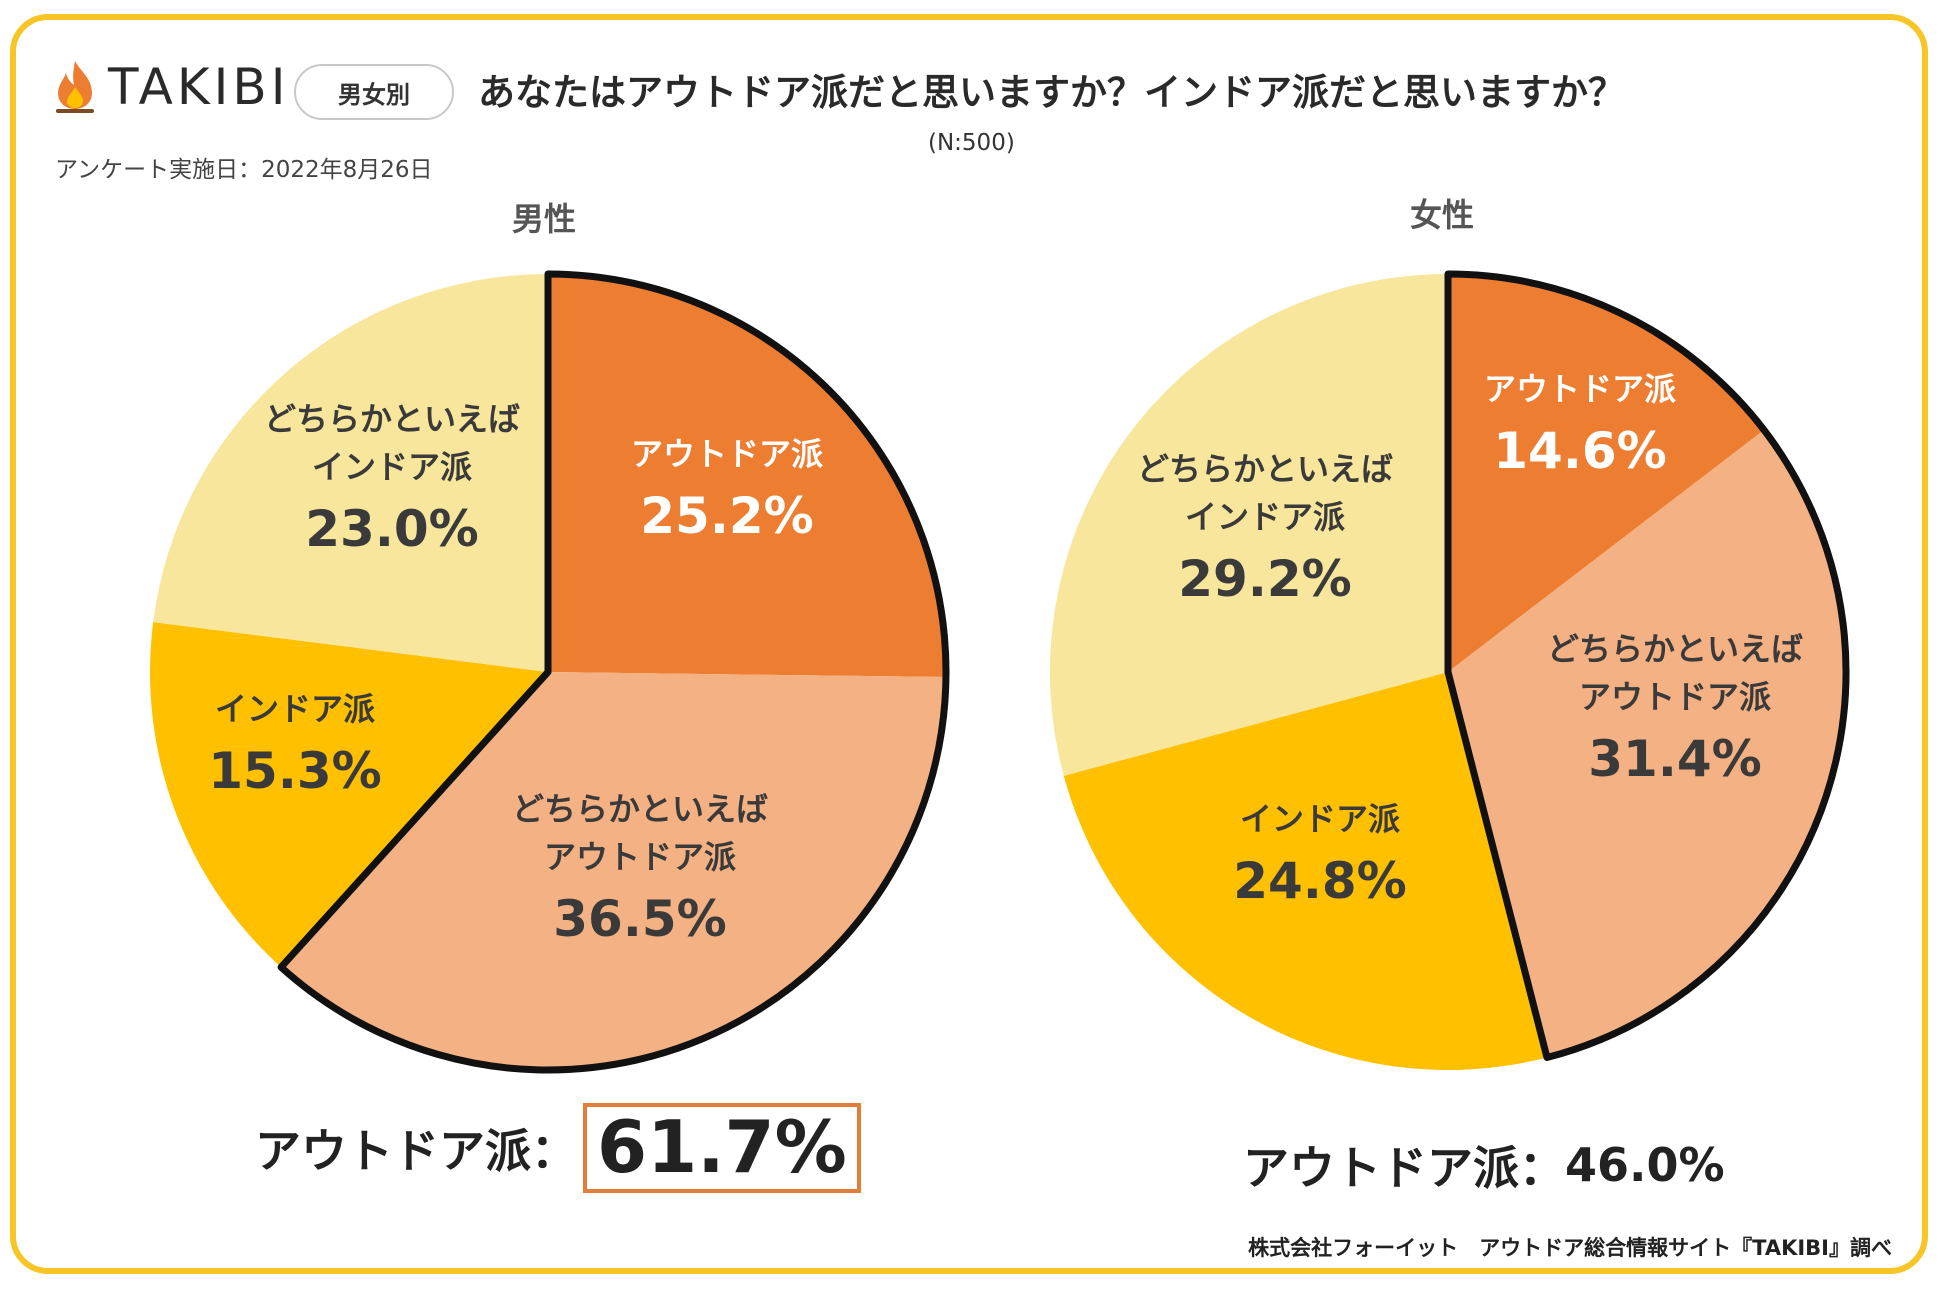 This screenshot has height=1295, width=1950. What do you see at coordinates (1404, 1168) in the screenshot?
I see `summary-female-label: アウトドア派：` at bounding box center [1404, 1168].